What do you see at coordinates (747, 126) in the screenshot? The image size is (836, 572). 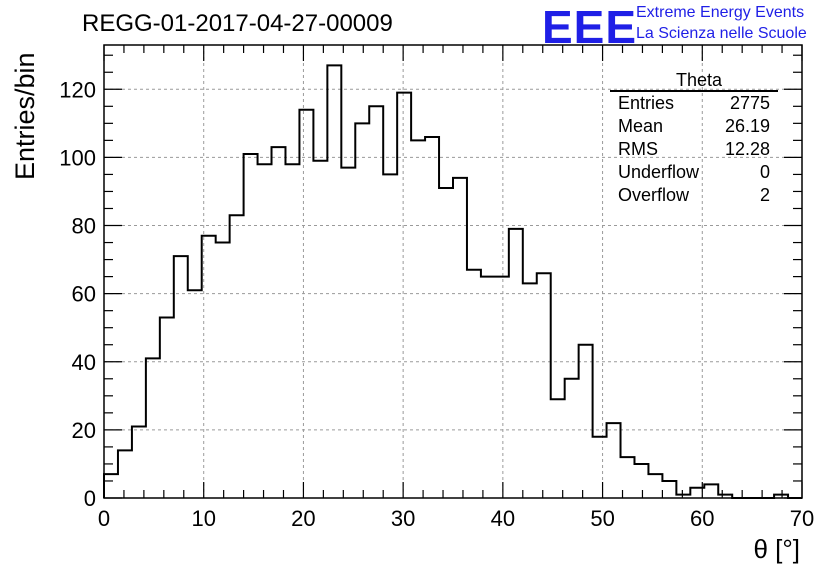 I see `stats-value: 26.19` at bounding box center [747, 126].